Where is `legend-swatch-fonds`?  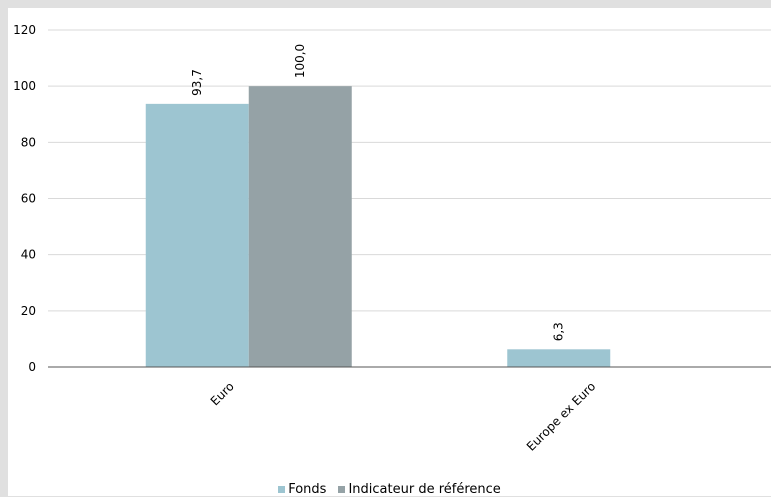 legend-swatch-fonds is located at coordinates (282, 489).